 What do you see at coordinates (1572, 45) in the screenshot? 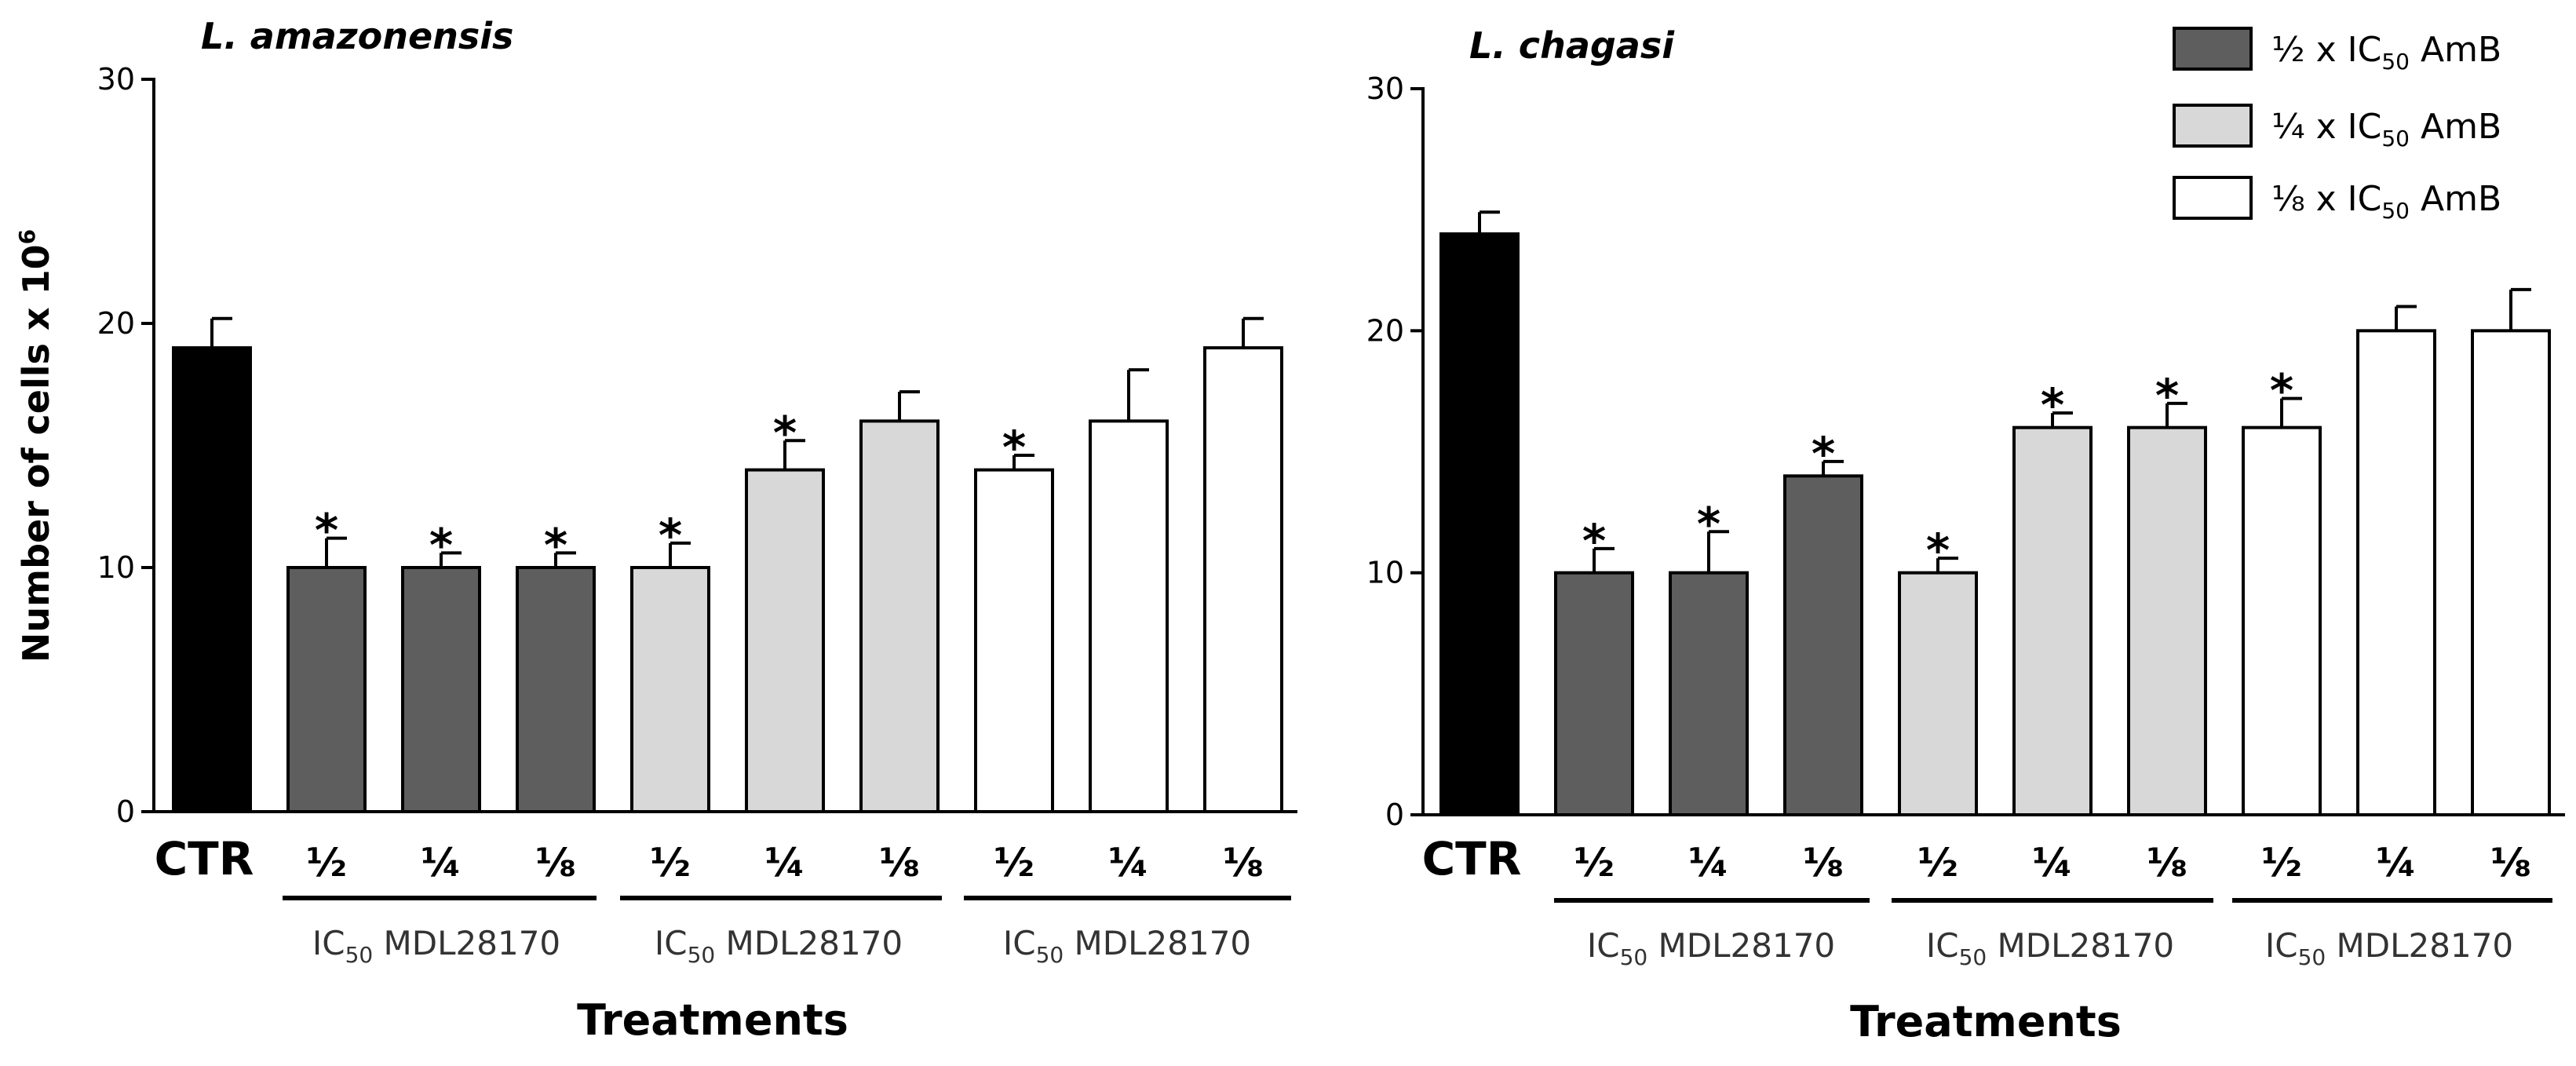
I see `chart-title: L. chagasi` at bounding box center [1572, 45].